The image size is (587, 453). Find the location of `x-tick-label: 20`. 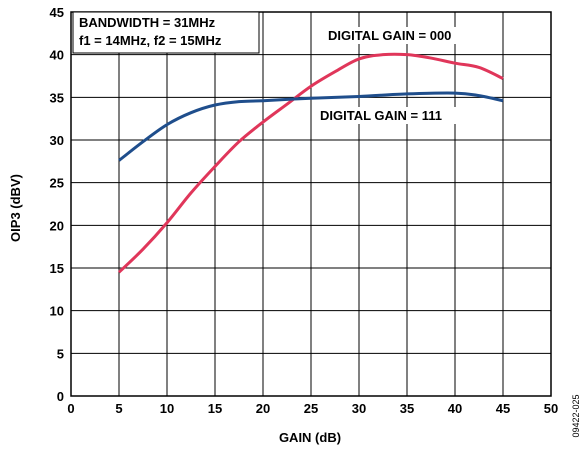

x-tick-label: 20 is located at coordinates (263, 408).